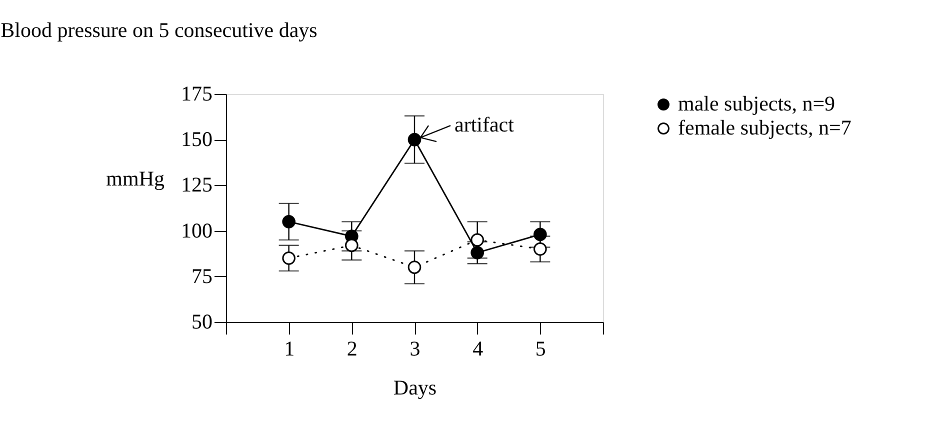 Image resolution: width=951 pixels, height=428 pixels. I want to click on y-tick-label: 125, so click(196, 184).